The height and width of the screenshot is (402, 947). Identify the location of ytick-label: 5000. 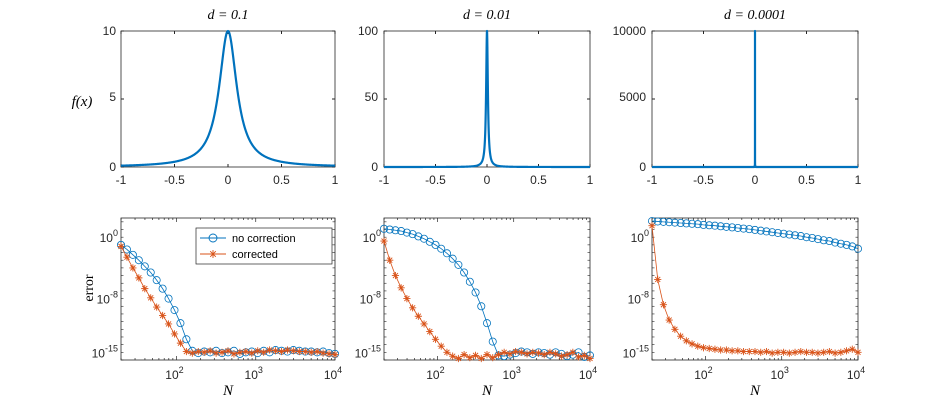
(632, 97).